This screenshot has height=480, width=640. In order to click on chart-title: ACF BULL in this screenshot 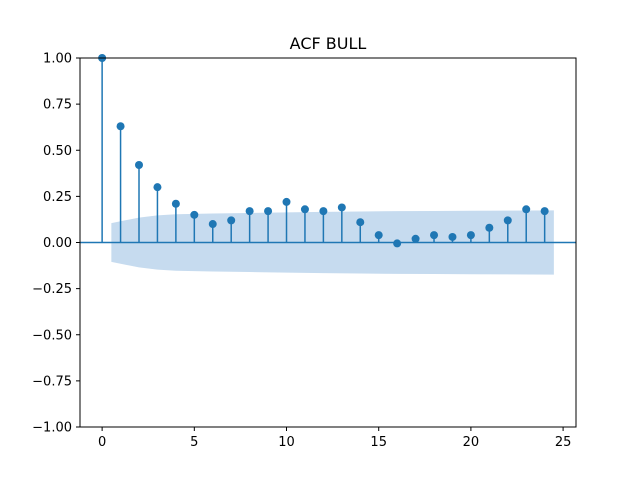, I will do `click(328, 43)`.